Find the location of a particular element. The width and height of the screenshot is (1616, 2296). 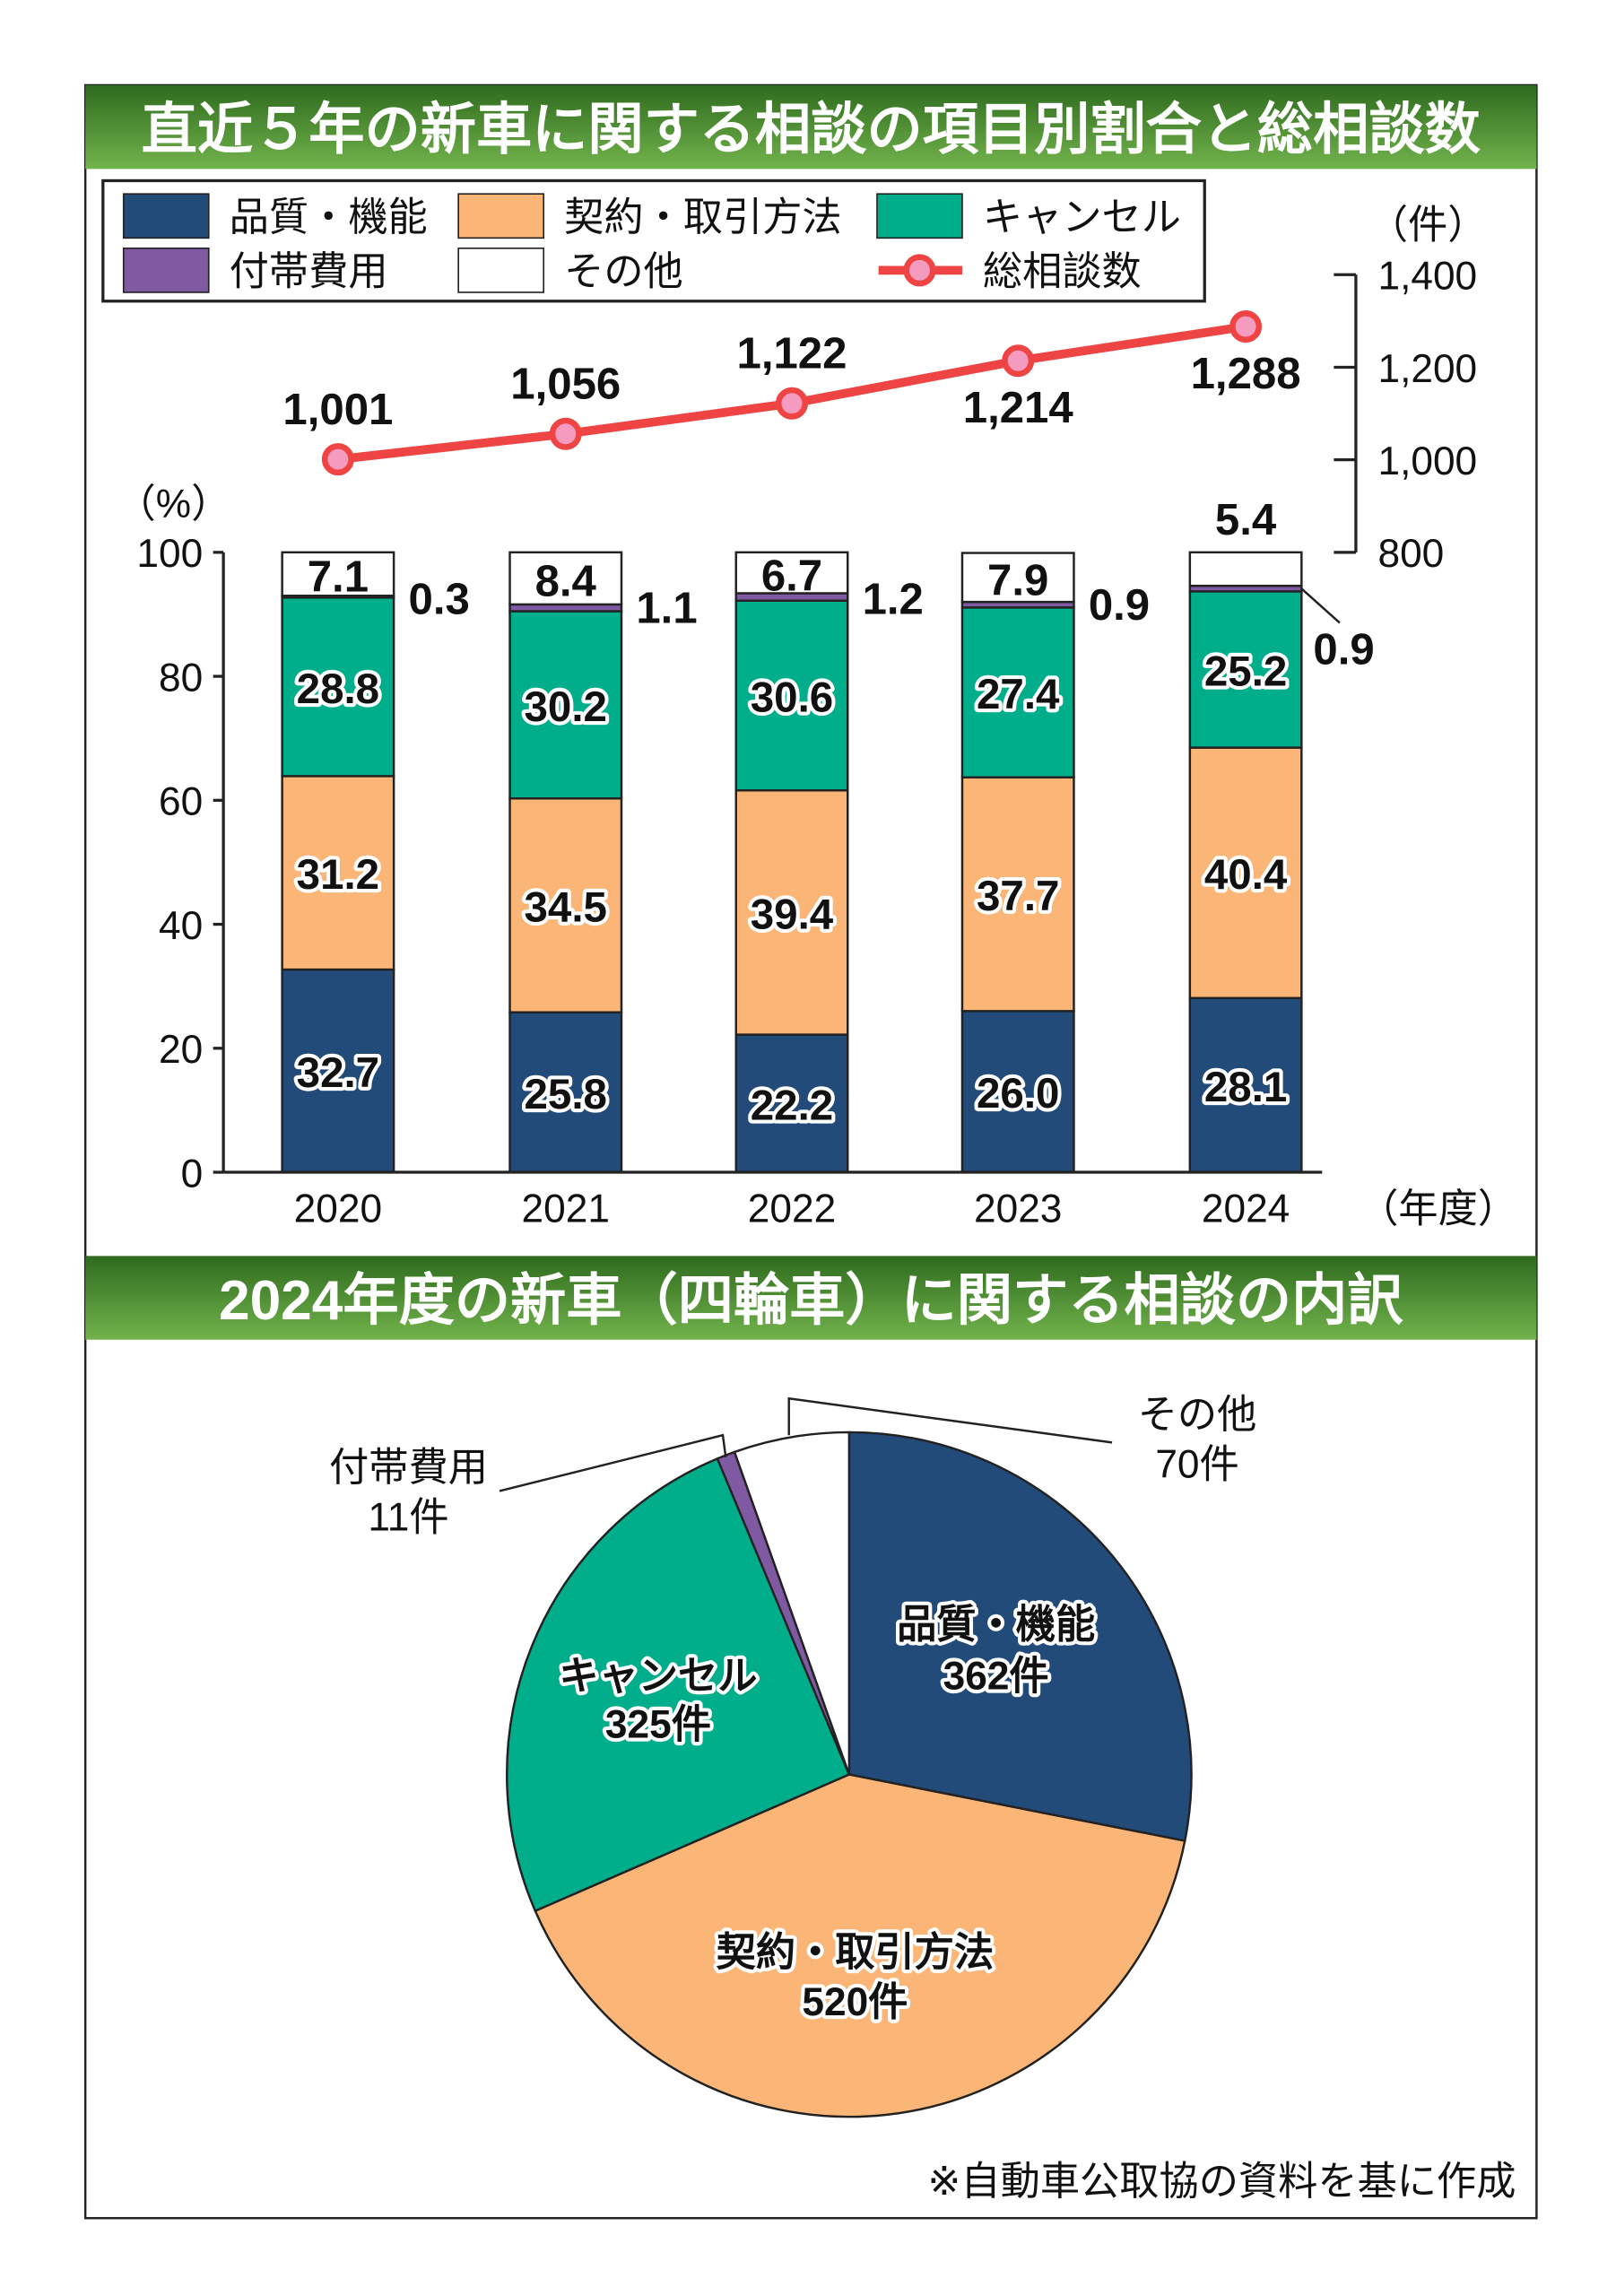

pie-label-other-value: 70件 is located at coordinates (1196, 1465).